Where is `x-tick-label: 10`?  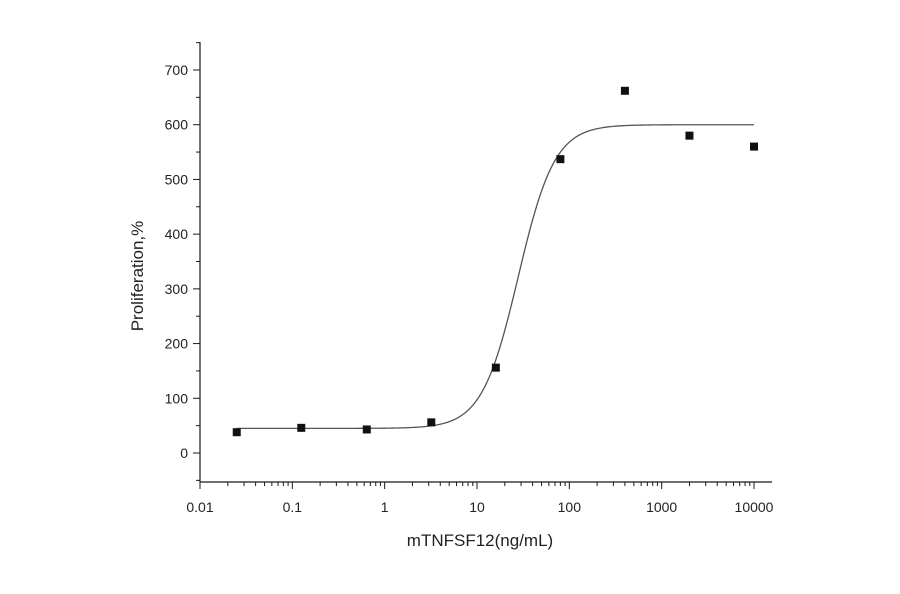
x-tick-label: 10 is located at coordinates (477, 507).